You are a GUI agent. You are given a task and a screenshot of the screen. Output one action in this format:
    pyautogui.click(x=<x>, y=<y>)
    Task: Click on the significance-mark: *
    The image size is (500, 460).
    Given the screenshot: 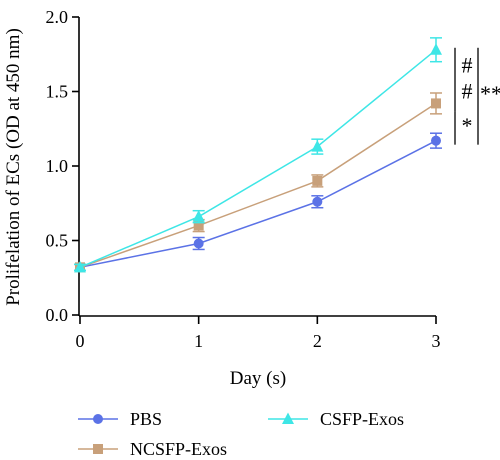 What is the action you would take?
    pyautogui.click(x=467, y=125)
    